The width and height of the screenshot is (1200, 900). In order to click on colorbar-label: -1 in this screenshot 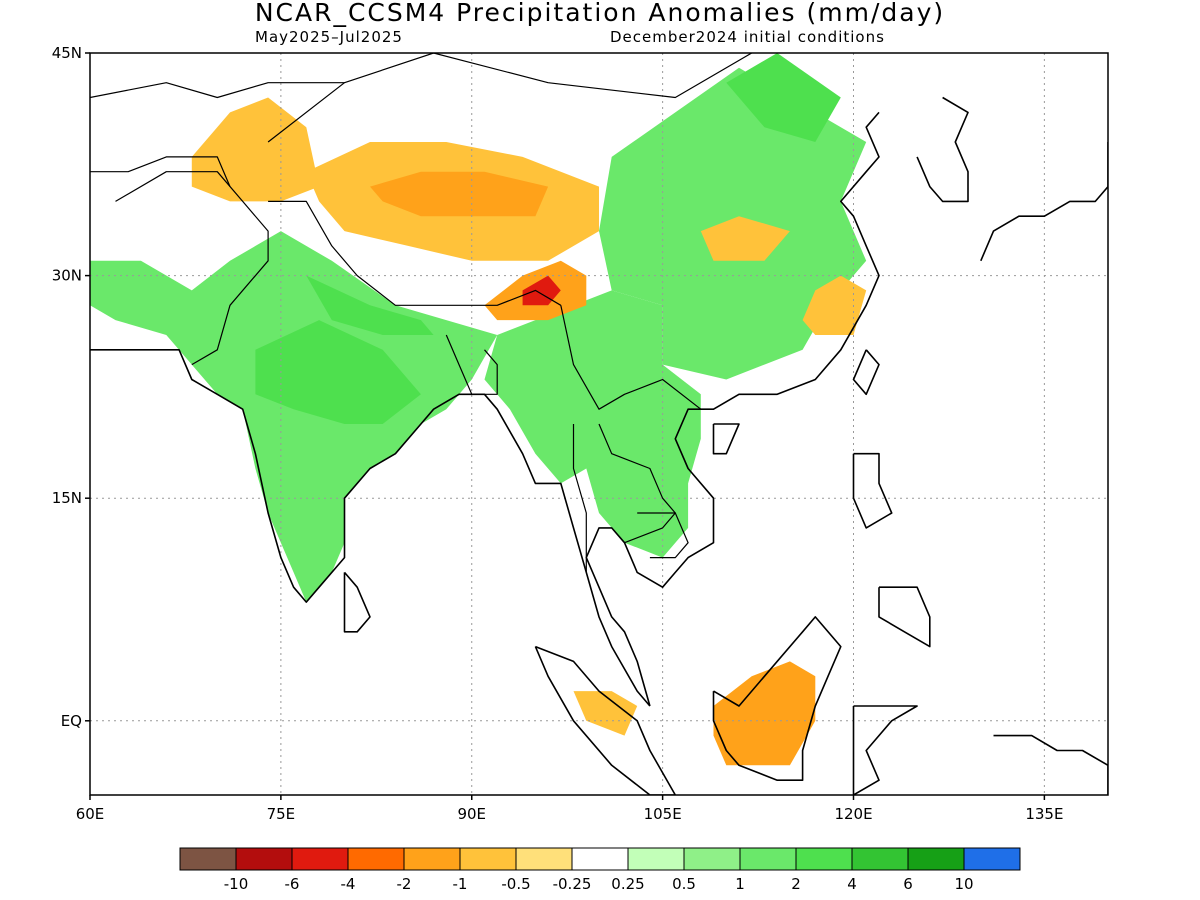, I will do `click(460, 884)`.